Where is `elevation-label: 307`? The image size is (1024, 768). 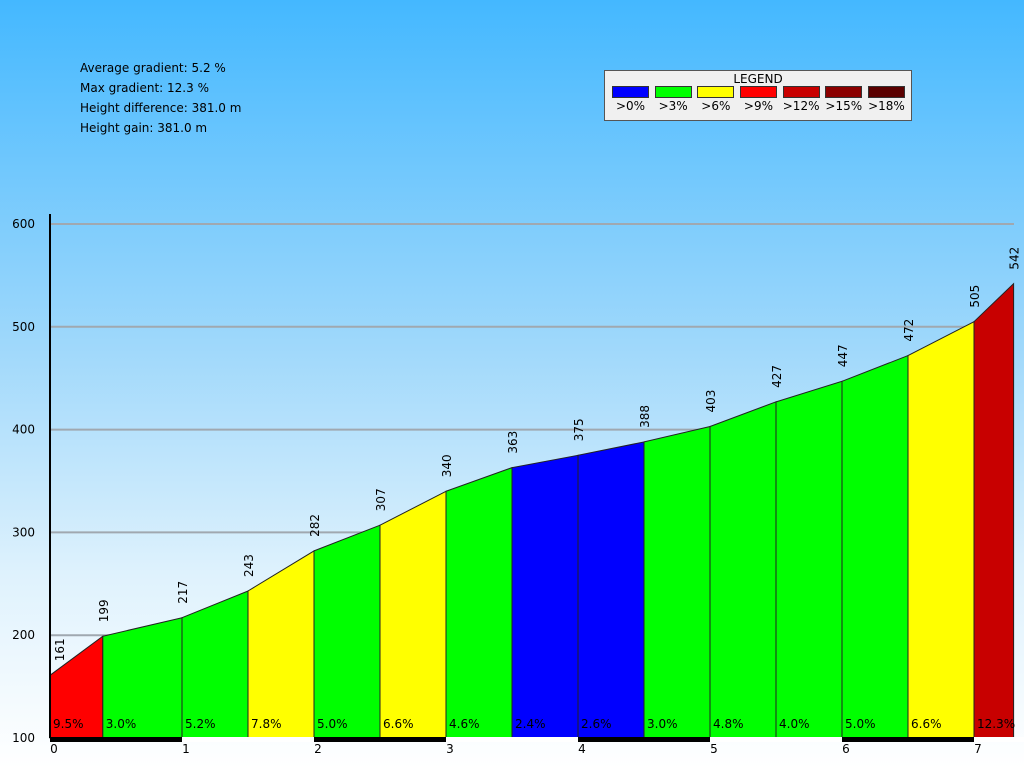
elevation-label: 307 is located at coordinates (381, 499).